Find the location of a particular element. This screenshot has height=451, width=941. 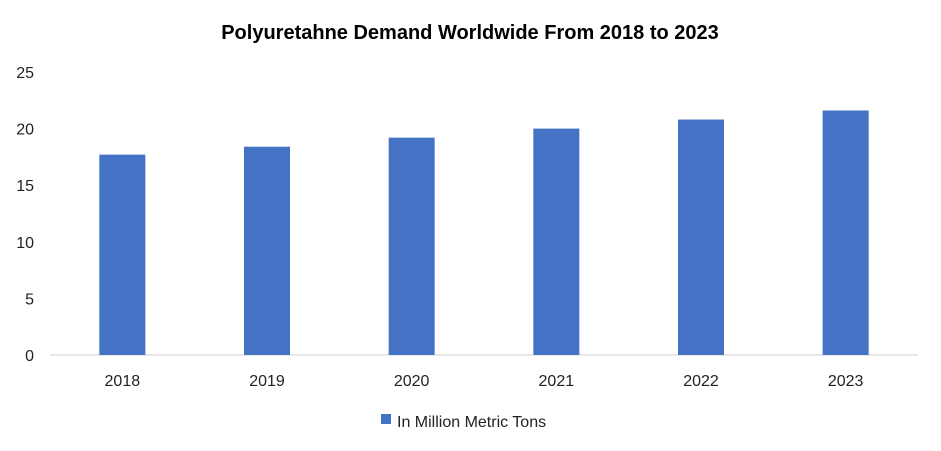

x-tick-label: 2021 is located at coordinates (557, 381).